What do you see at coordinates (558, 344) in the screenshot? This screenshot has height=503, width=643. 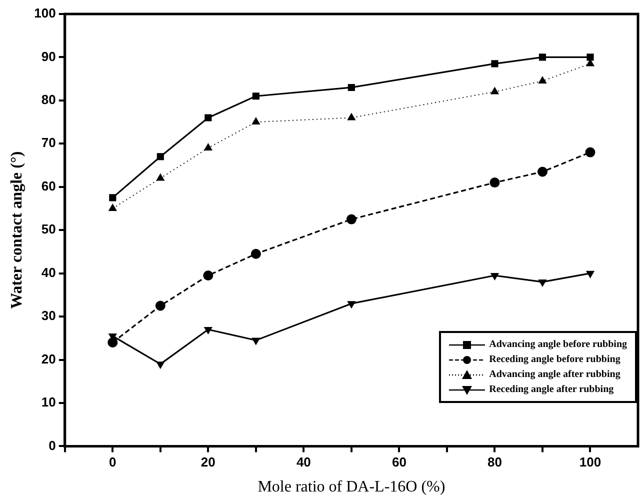 I see `legend-label: Advancing angle before rubbing` at bounding box center [558, 344].